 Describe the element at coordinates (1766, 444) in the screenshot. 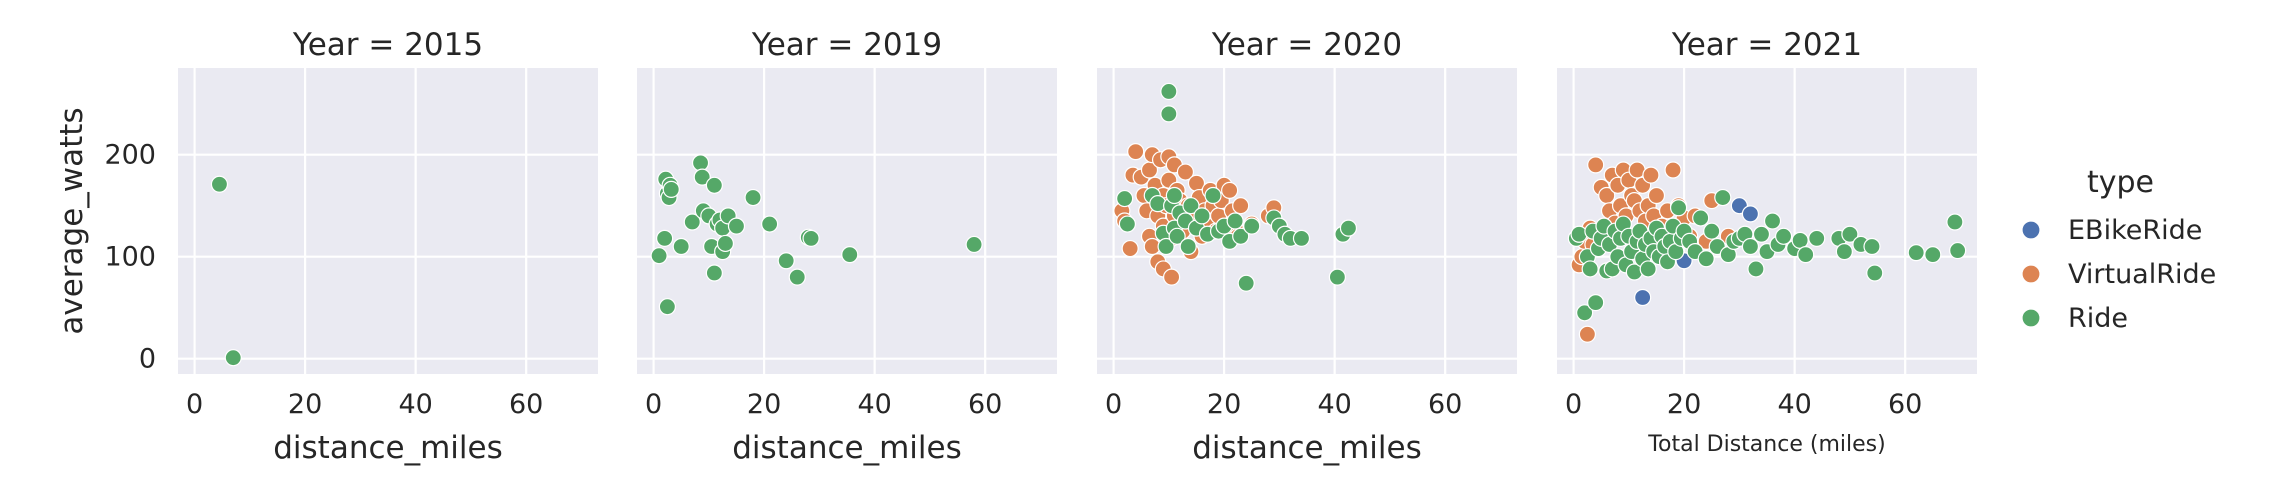

I see `x-axis-label: Total Distance (miles)` at that location.